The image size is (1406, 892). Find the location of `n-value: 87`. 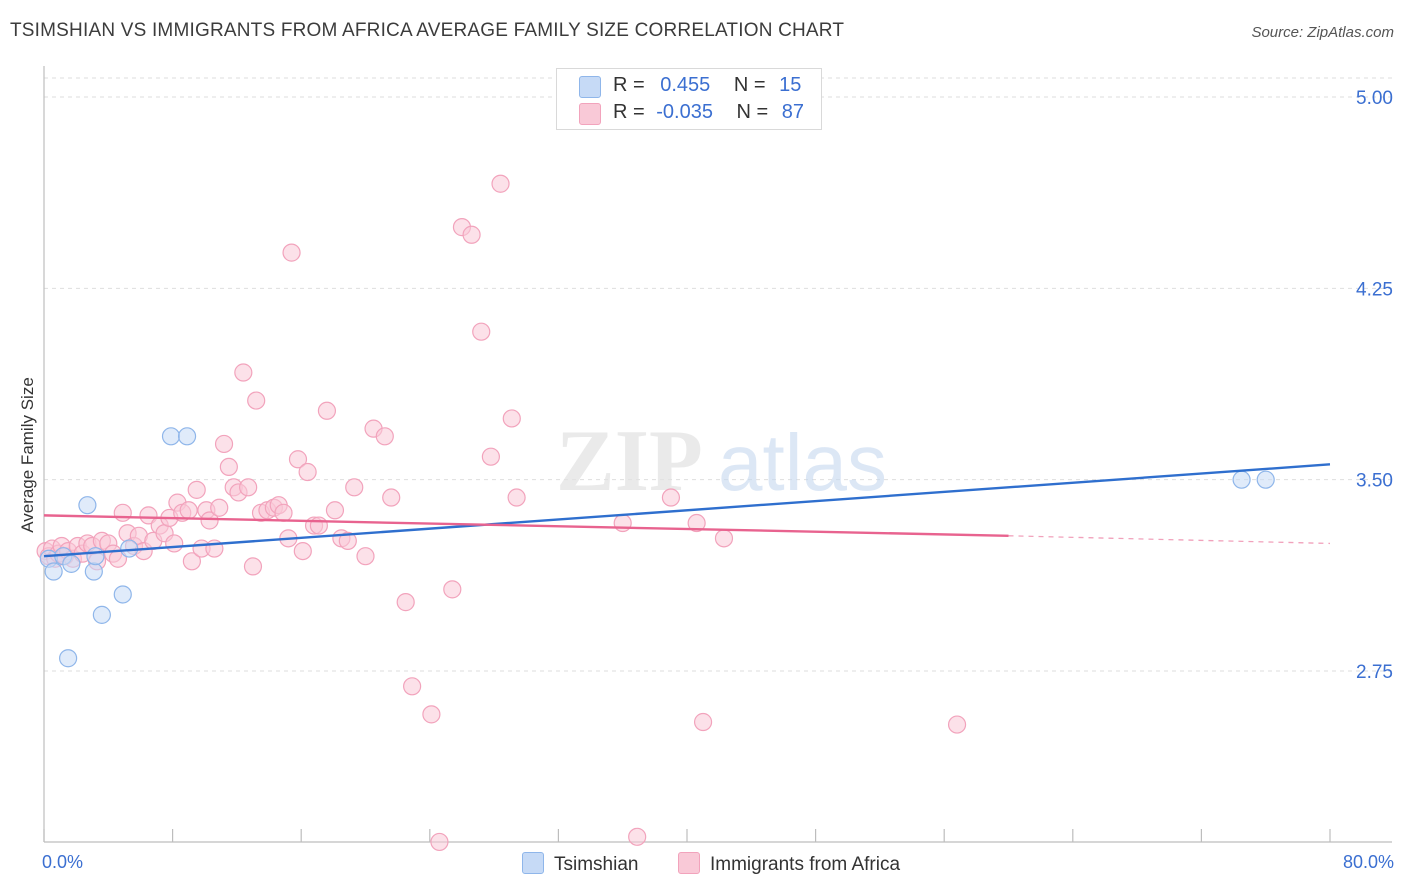

n-value: 87 is located at coordinates (793, 112).